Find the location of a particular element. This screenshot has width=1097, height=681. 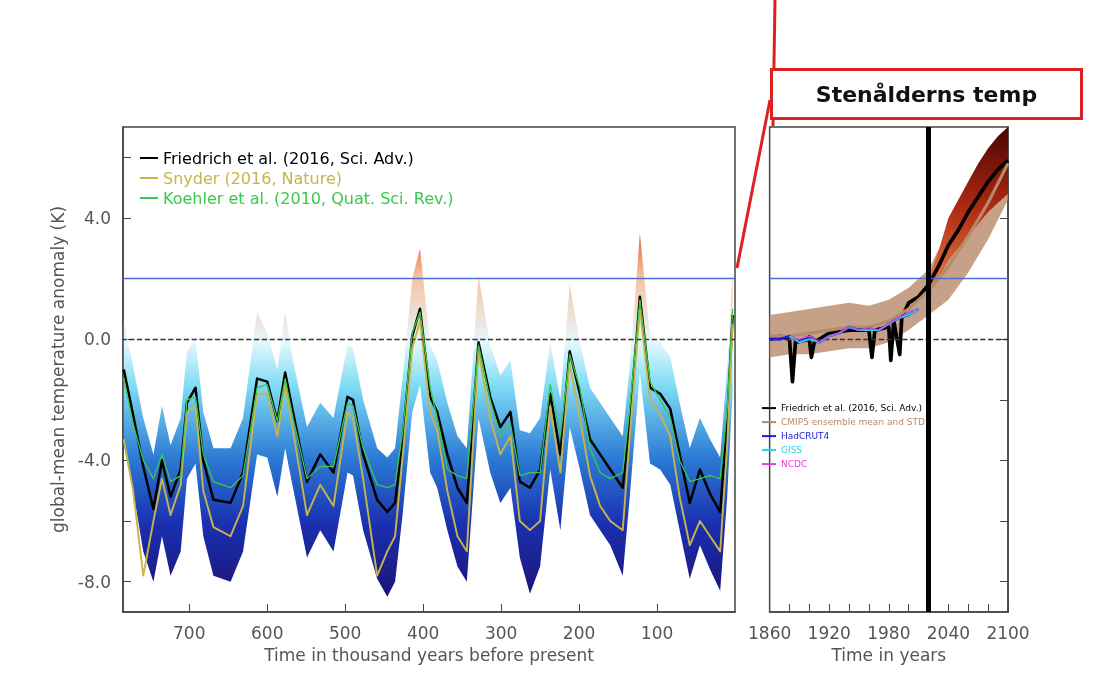

x-tick-label: 1980 is located at coordinates (889, 632).